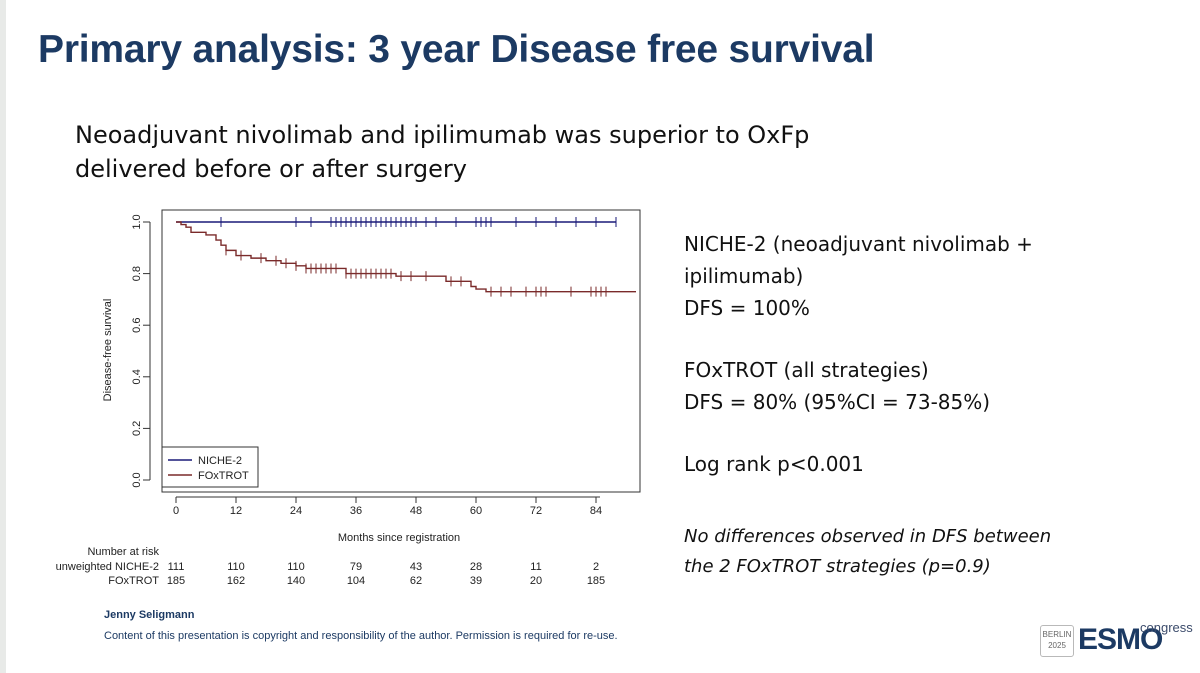  Describe the element at coordinates (868, 536) in the screenshot. I see `note-line-1: No differences observed in DFS between` at that location.